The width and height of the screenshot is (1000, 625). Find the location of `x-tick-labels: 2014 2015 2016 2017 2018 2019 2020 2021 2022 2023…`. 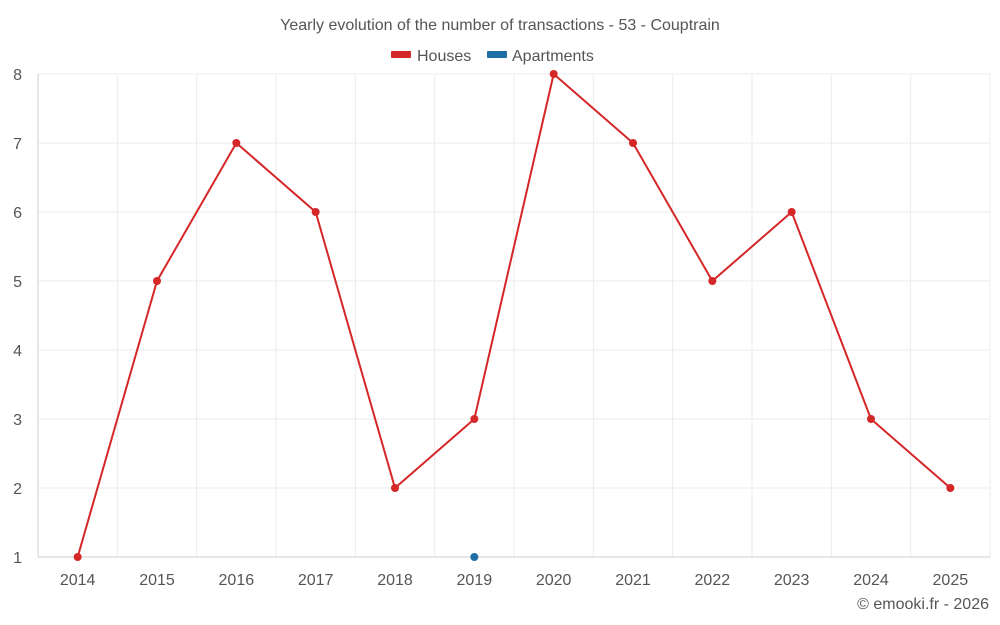

x-tick-labels: 2014 2015 2016 2017 2018 2019 2020 2021 2022 2023… is located at coordinates (514, 580).